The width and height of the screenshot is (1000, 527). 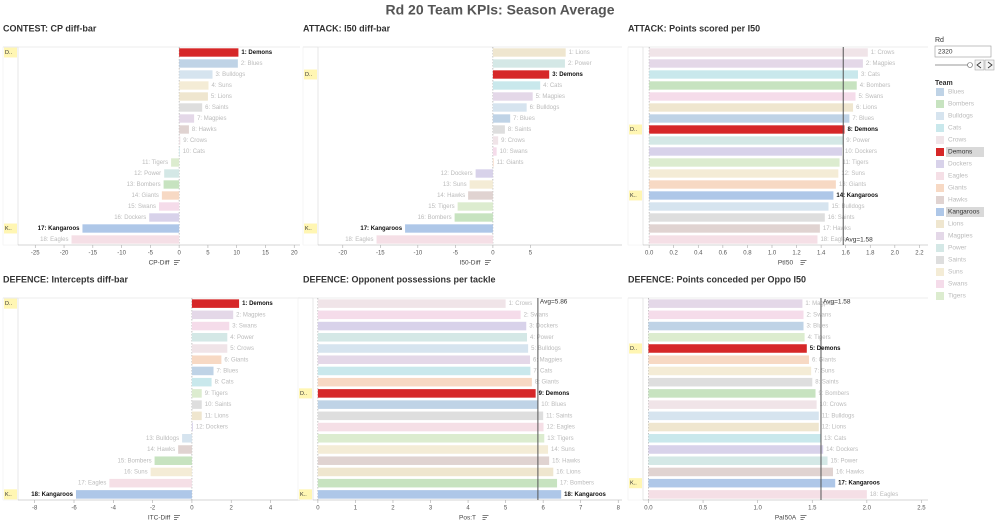 What do you see at coordinates (52, 495) in the screenshot?
I see `bar-label: 18: Kangaroos` at bounding box center [52, 495].